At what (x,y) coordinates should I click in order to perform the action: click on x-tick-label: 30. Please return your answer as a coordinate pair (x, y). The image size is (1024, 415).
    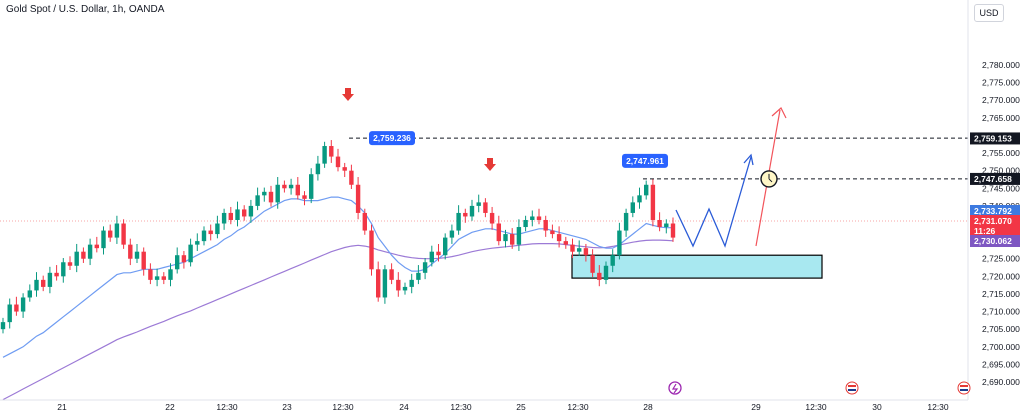
    Looking at the image, I should click on (877, 407).